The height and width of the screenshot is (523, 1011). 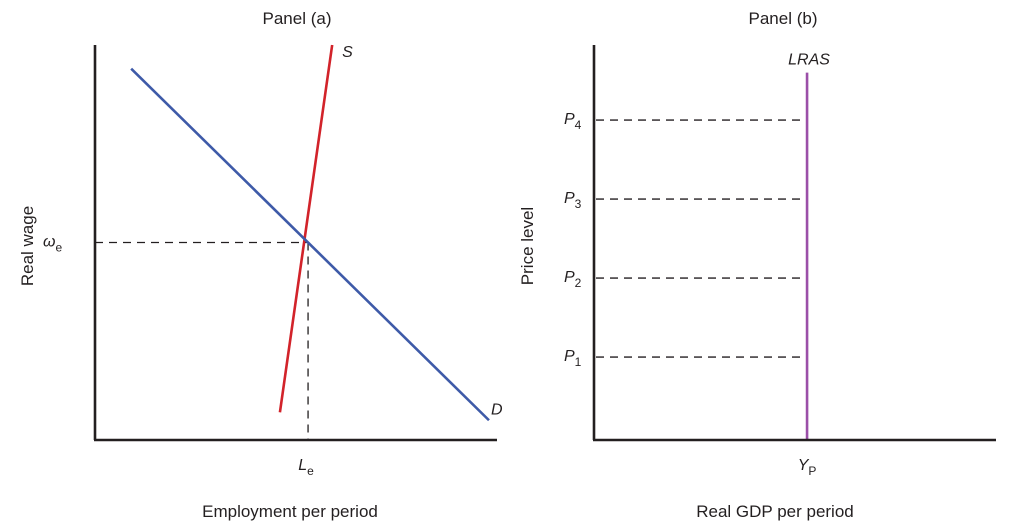 I want to click on panel-b-x-axis-title: Real GDP per period, so click(x=775, y=511).